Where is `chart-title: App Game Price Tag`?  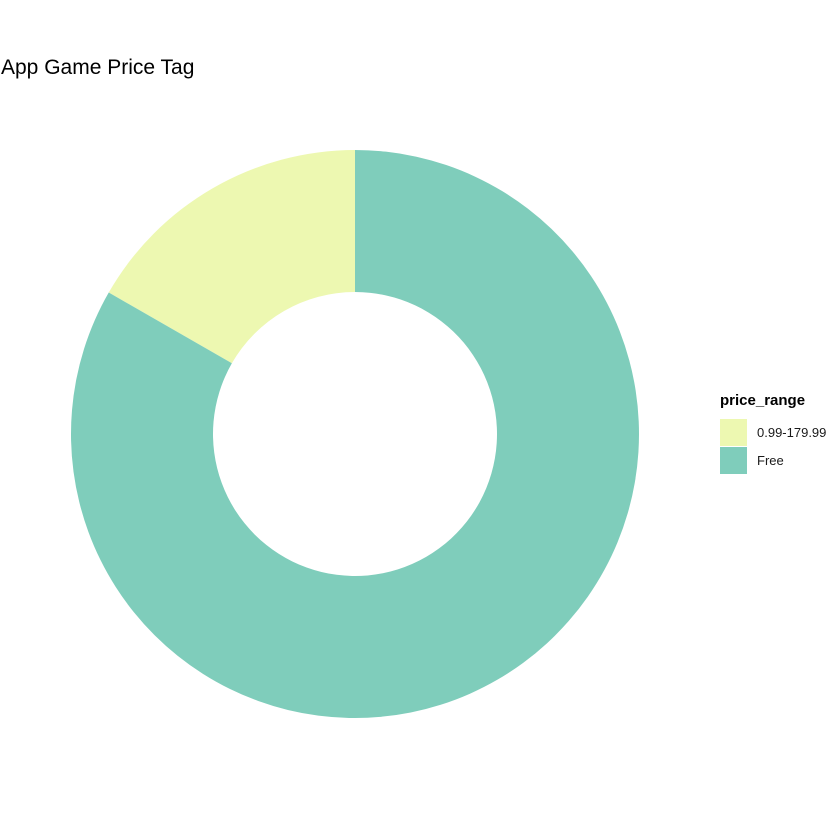
chart-title: App Game Price Tag is located at coordinates (98, 67).